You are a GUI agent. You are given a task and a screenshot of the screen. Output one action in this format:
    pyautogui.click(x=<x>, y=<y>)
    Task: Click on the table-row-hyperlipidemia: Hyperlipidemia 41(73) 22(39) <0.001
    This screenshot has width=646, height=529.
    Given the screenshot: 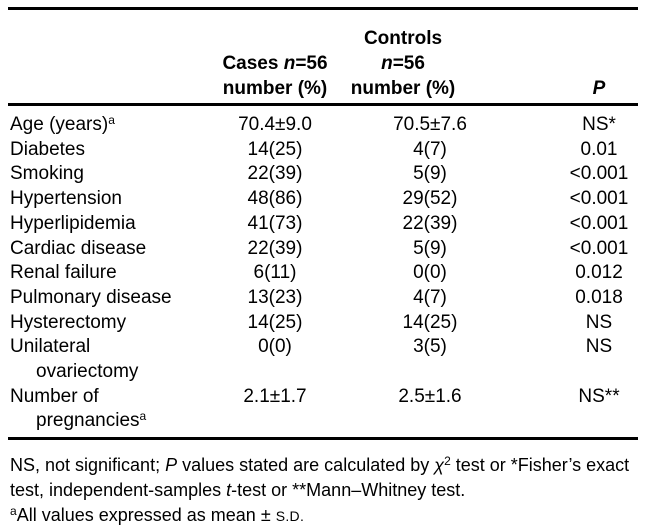 What is the action you would take?
    pyautogui.click(x=323, y=224)
    